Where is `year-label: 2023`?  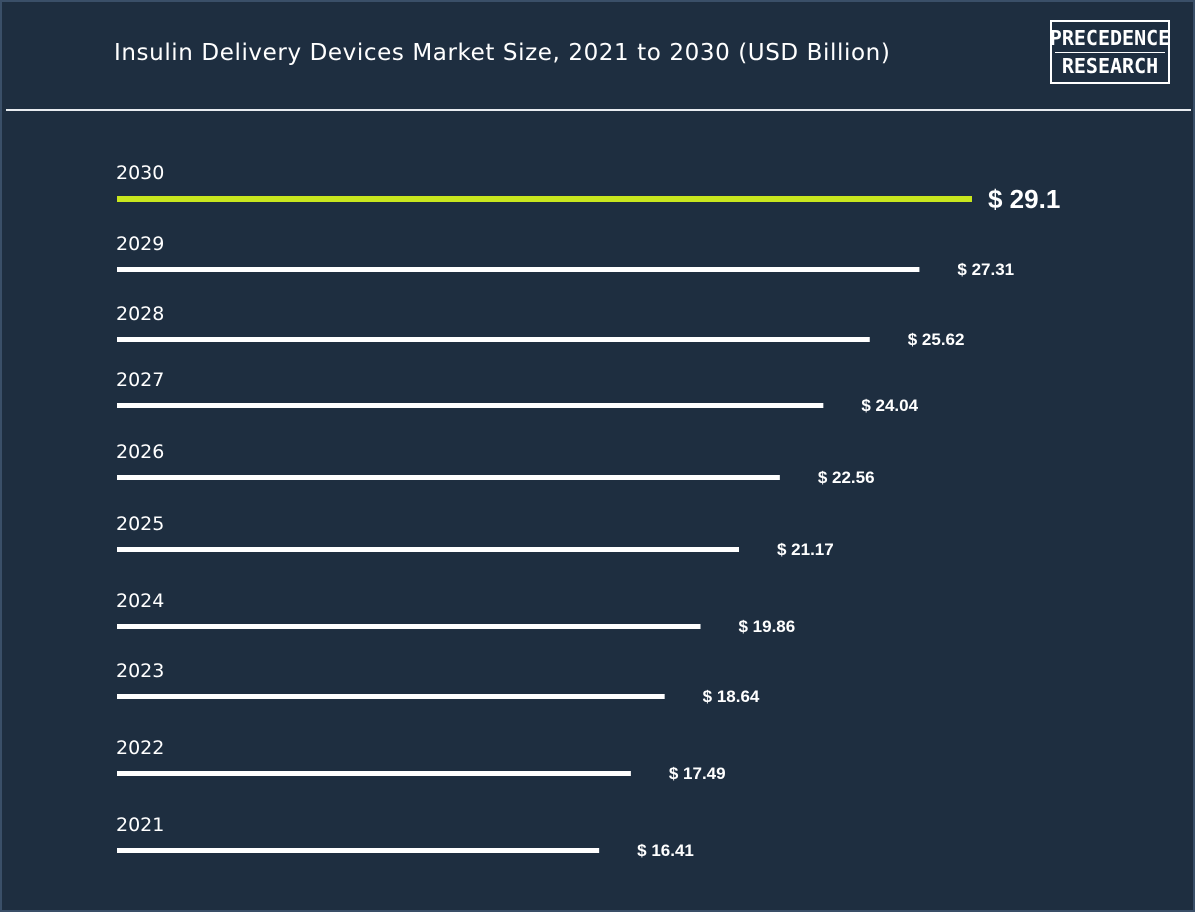
year-label: 2023 is located at coordinates (140, 671).